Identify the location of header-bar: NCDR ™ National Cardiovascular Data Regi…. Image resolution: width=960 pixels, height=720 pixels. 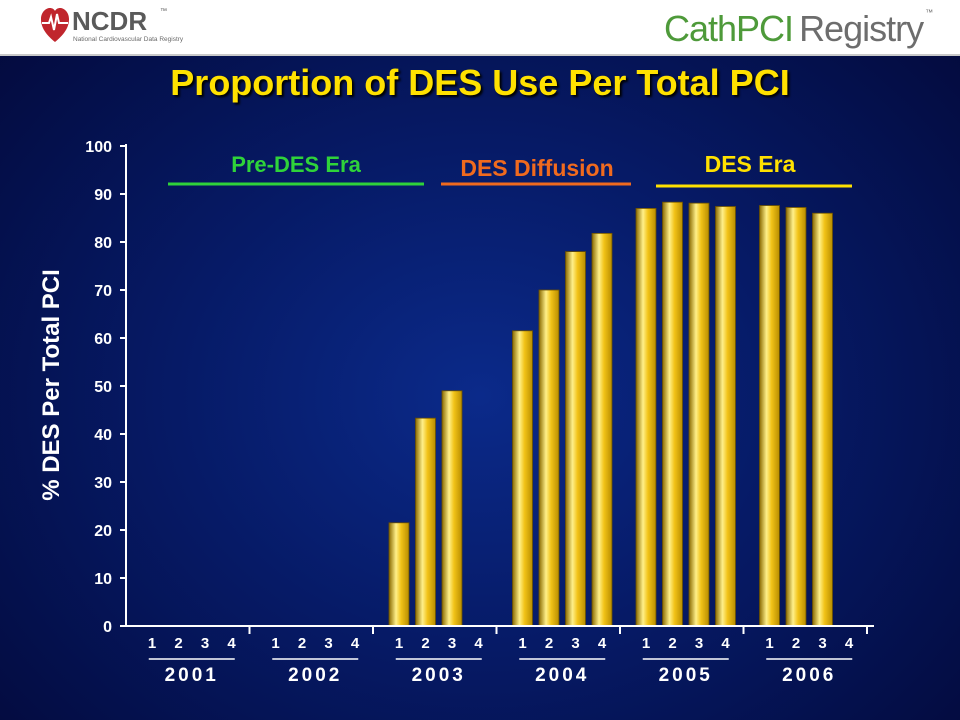
(480, 28).